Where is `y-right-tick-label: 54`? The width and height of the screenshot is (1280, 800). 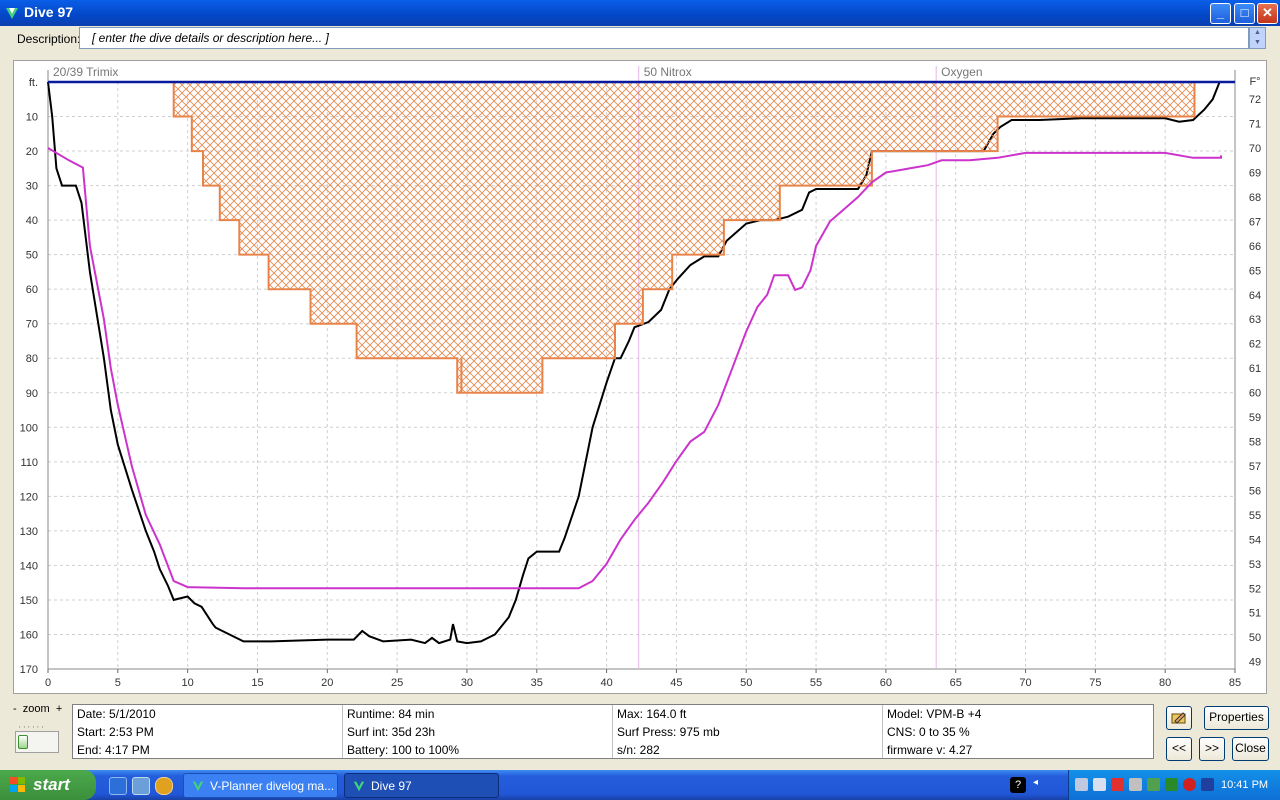 y-right-tick-label: 54 is located at coordinates (1255, 540).